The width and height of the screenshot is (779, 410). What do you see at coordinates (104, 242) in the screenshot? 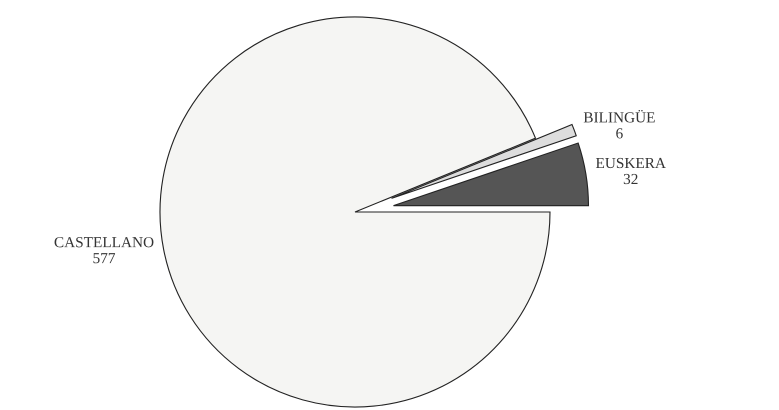
I see `slice-label: CASTELLANO` at bounding box center [104, 242].